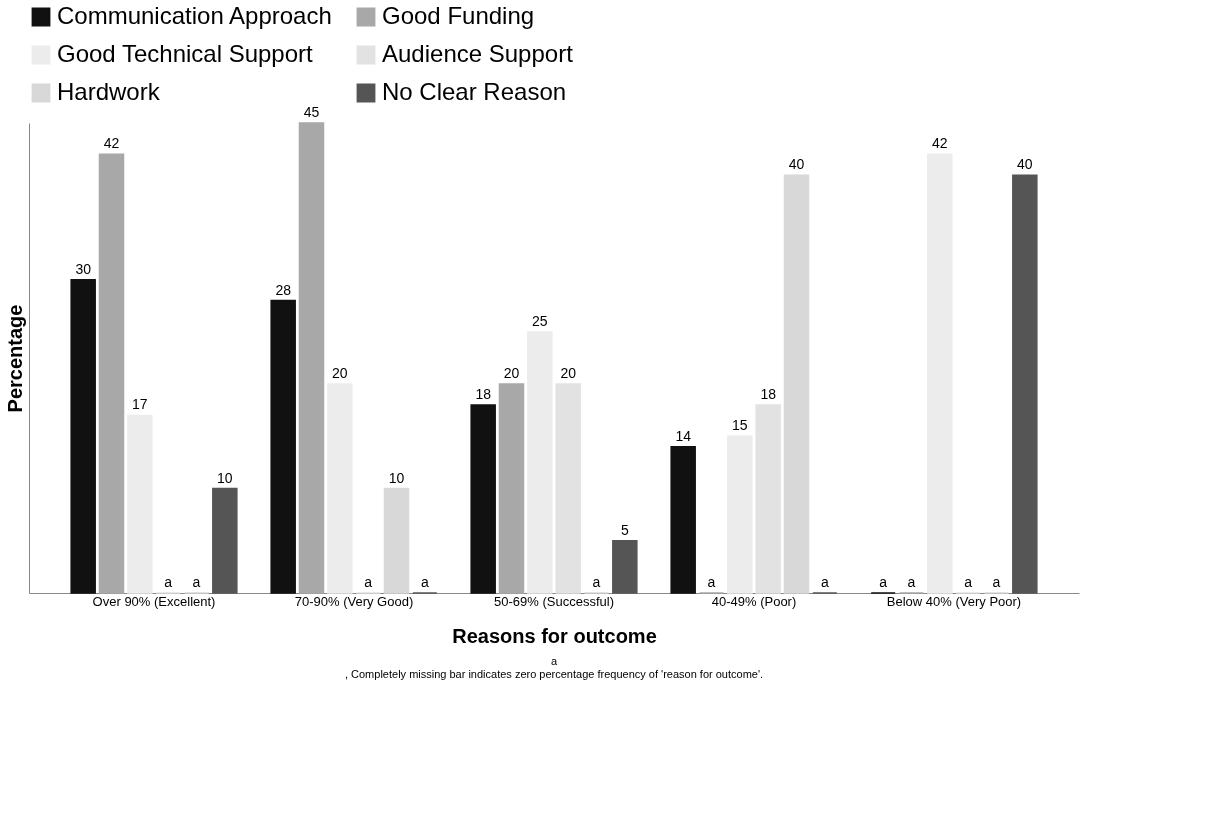 This screenshot has width=1207, height=815. I want to click on x-tick-label: 40-49% (Poor), so click(754, 601).